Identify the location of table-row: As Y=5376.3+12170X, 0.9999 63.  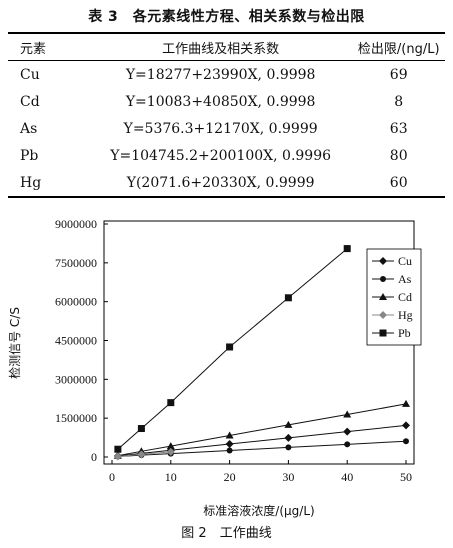
(226, 128).